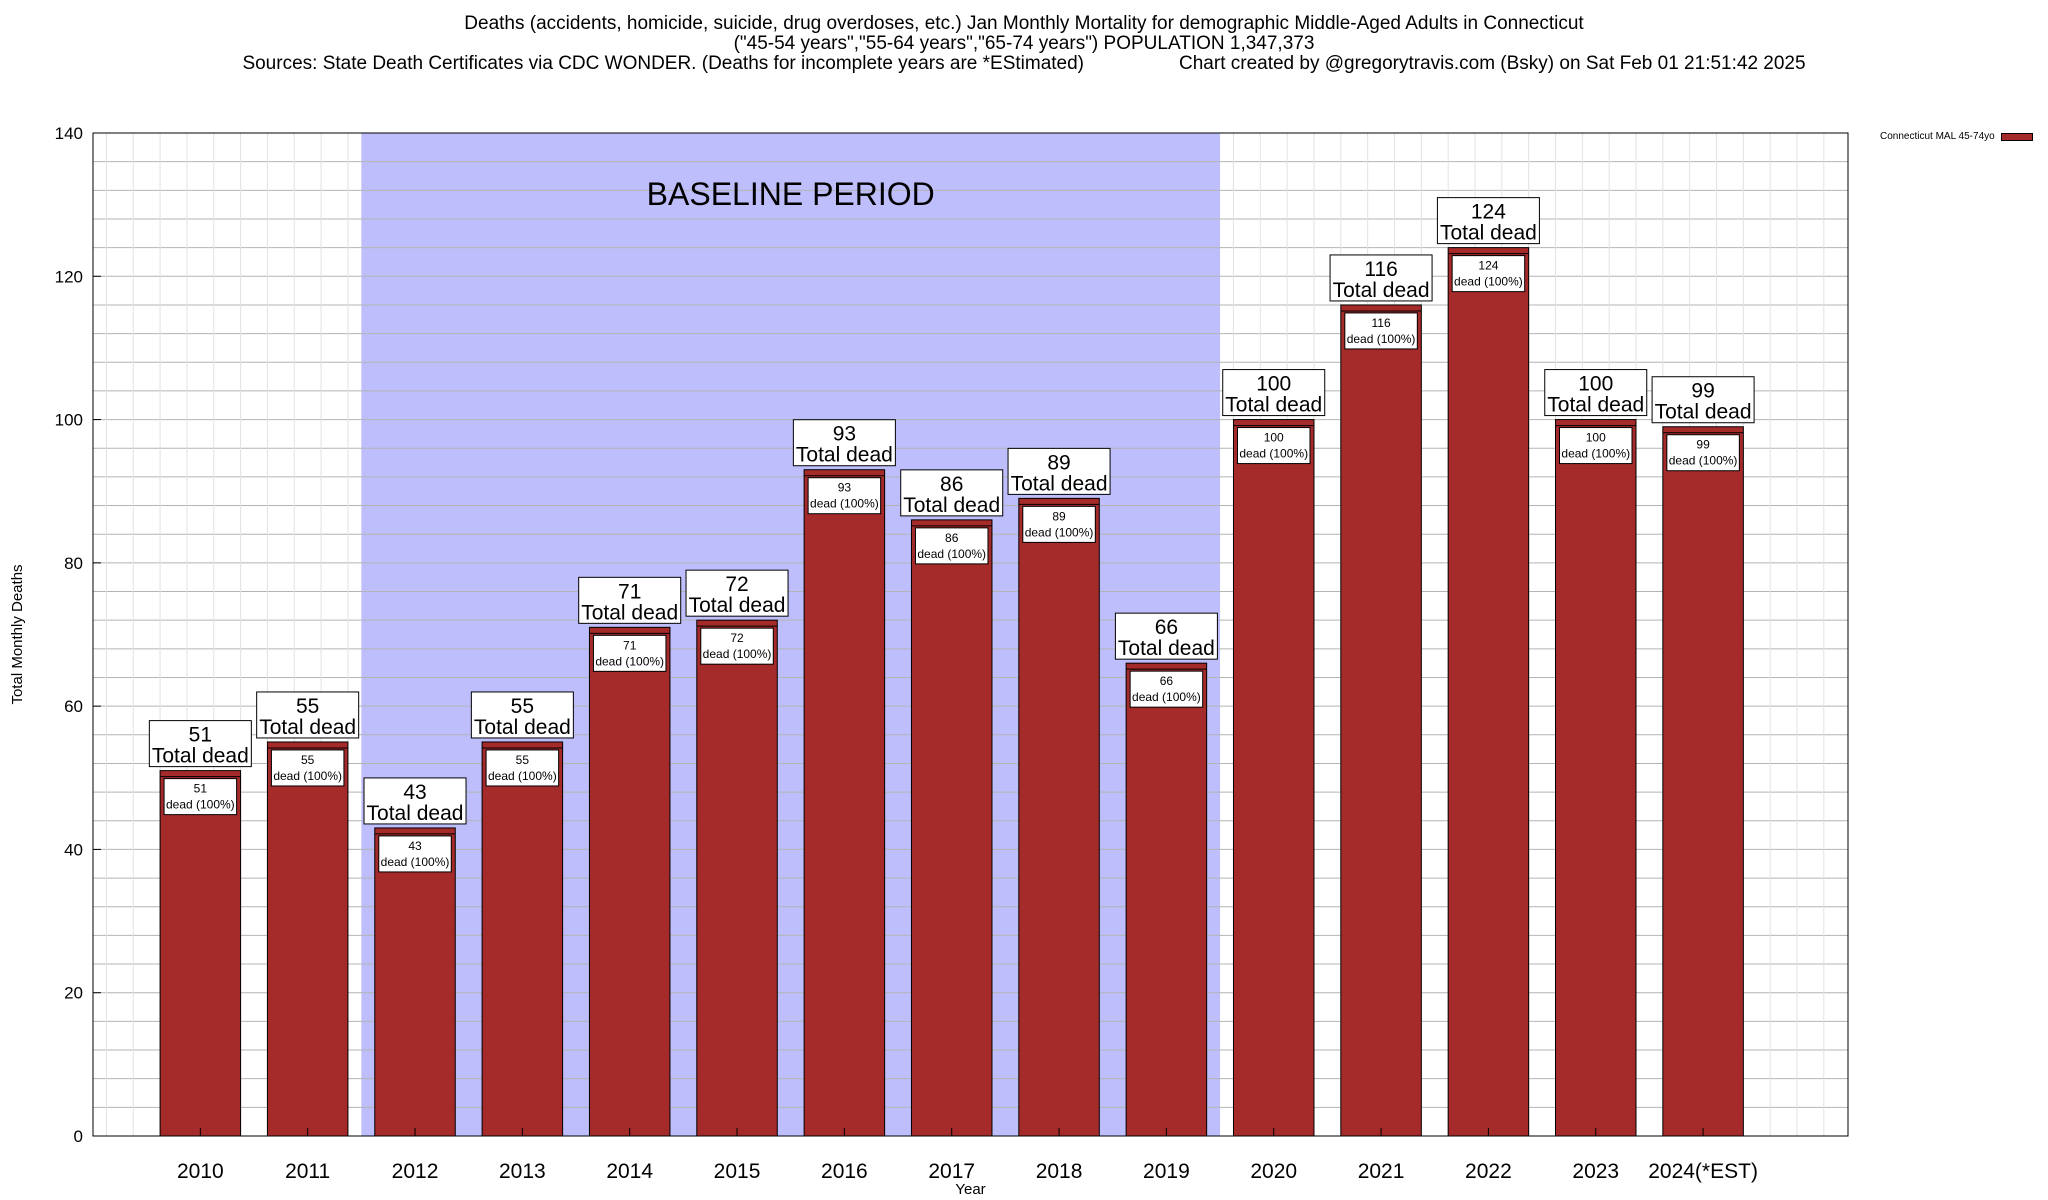 The image size is (2048, 1200). I want to click on x-tick-label: 2015, so click(737, 1171).